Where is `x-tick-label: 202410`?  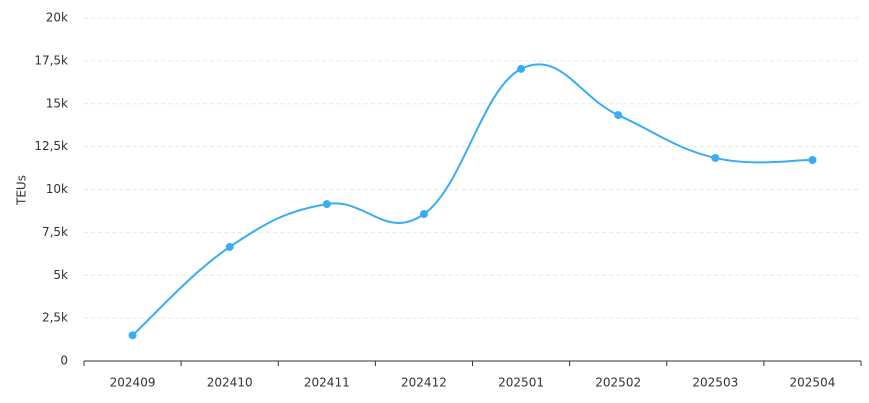
x-tick-label: 202410 is located at coordinates (230, 383).